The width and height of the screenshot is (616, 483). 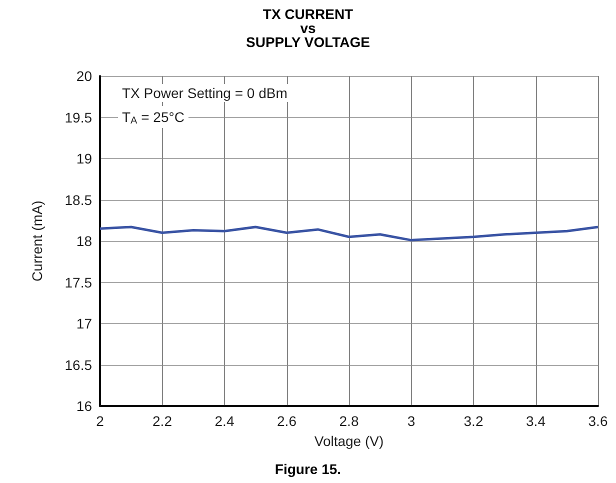 I want to click on y-tick-label: 18, so click(x=84, y=241).